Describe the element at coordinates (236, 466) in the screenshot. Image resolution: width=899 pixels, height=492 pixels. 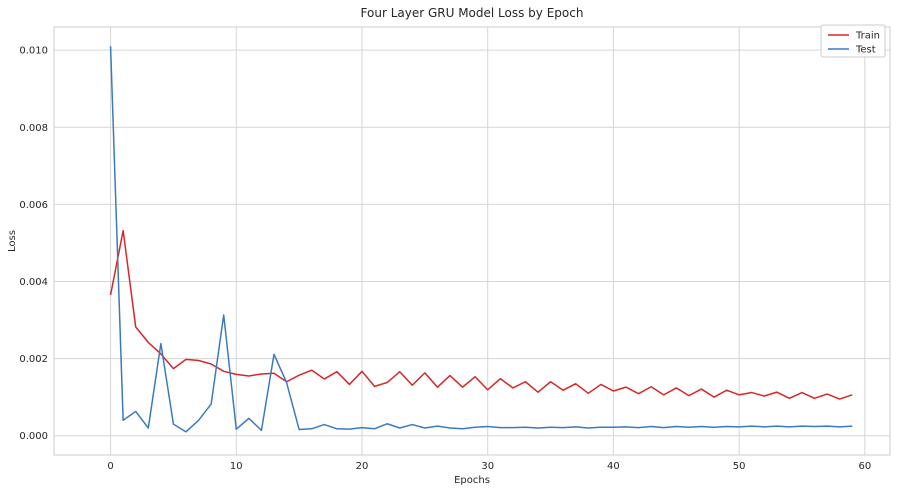
I see `x-tick-label: 10` at that location.